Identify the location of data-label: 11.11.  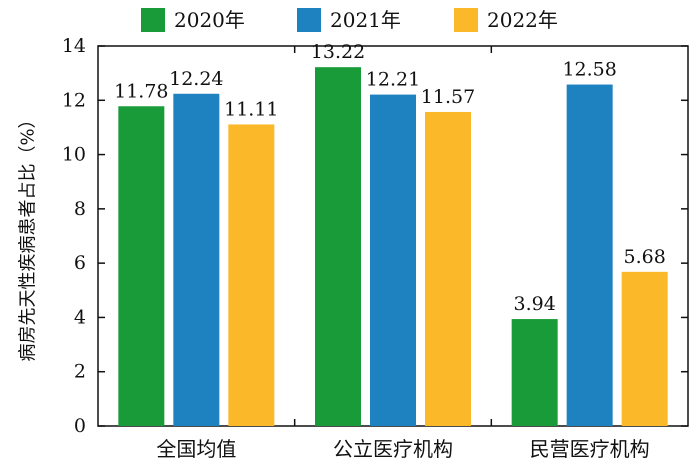
(251, 109).